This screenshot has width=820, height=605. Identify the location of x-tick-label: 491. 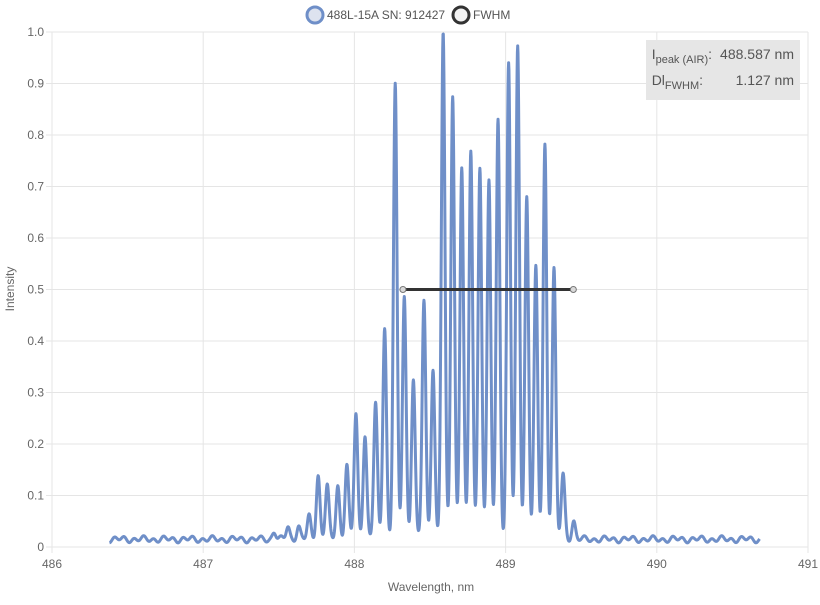
(808, 564).